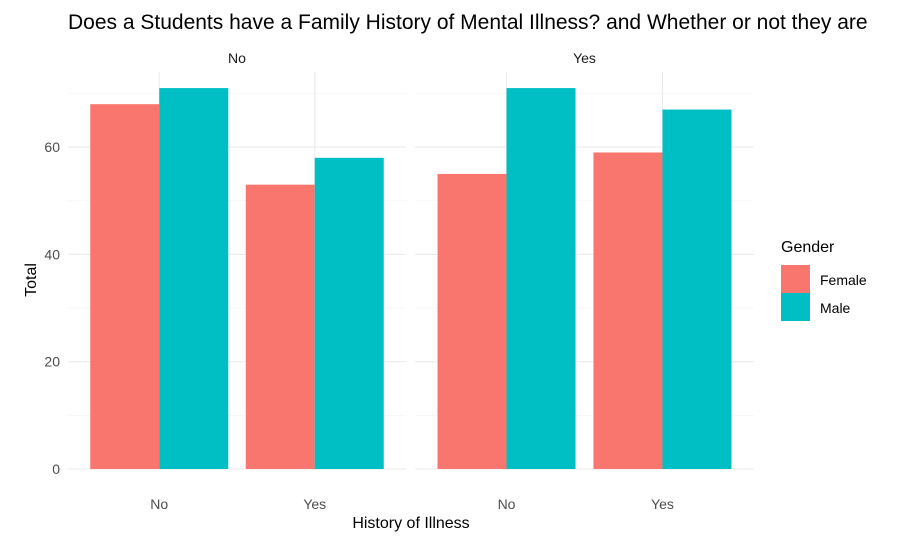  What do you see at coordinates (795, 307) in the screenshot?
I see `legend-key-male` at bounding box center [795, 307].